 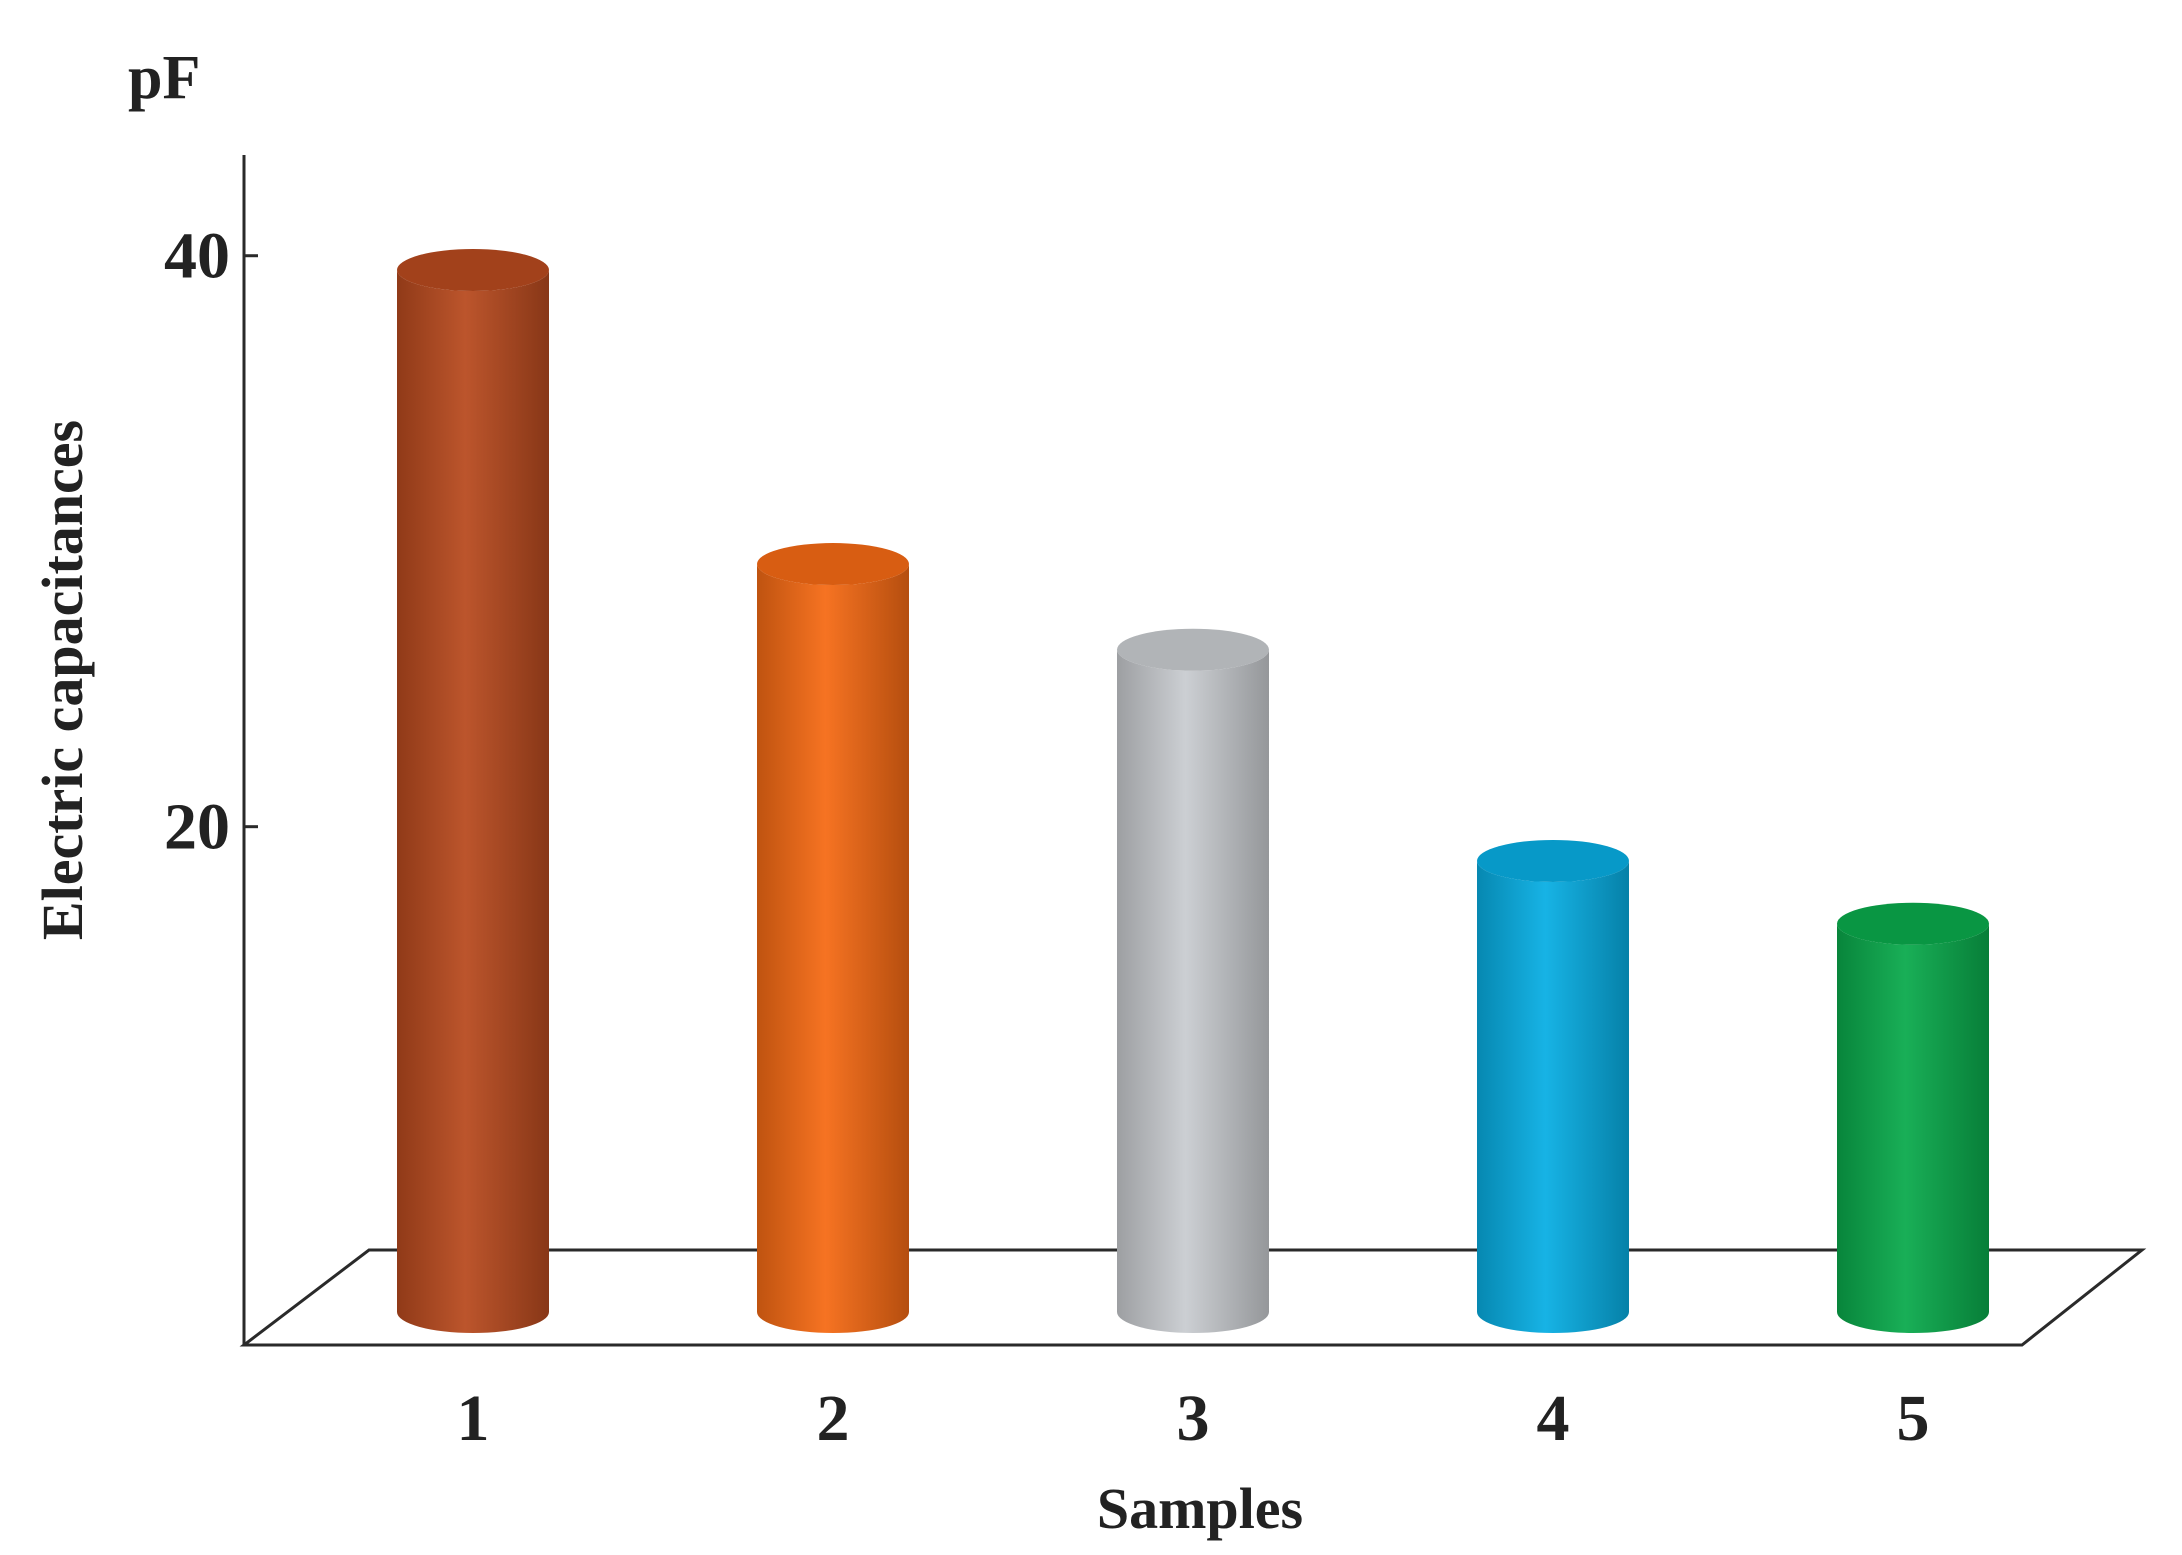 I want to click on y-unit-label: pF, so click(x=164, y=78).